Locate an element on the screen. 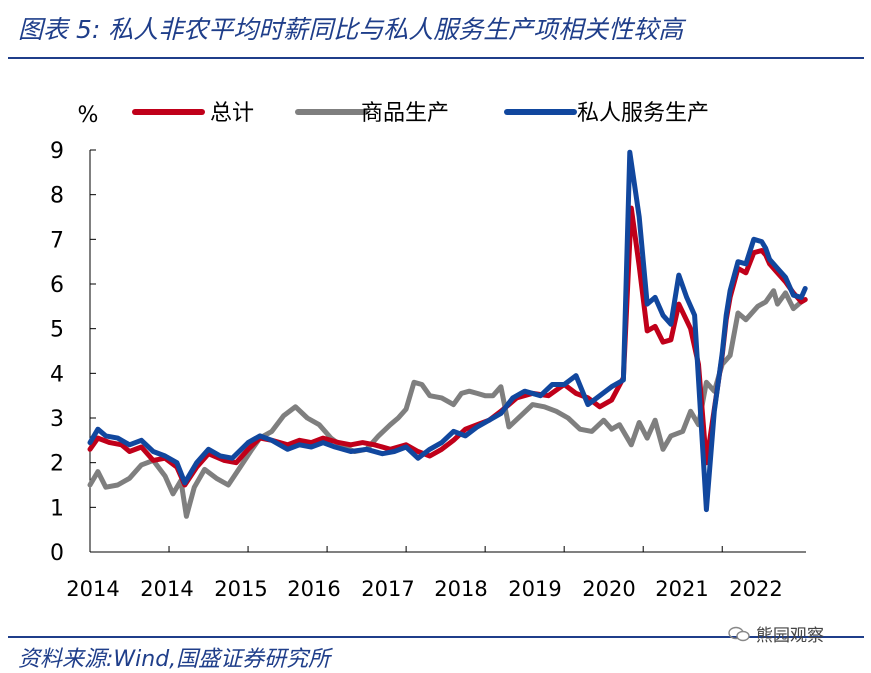 This screenshot has width=871, height=673. source-note: 资料来源:Wind,国盛证券研究所 is located at coordinates (174, 659).